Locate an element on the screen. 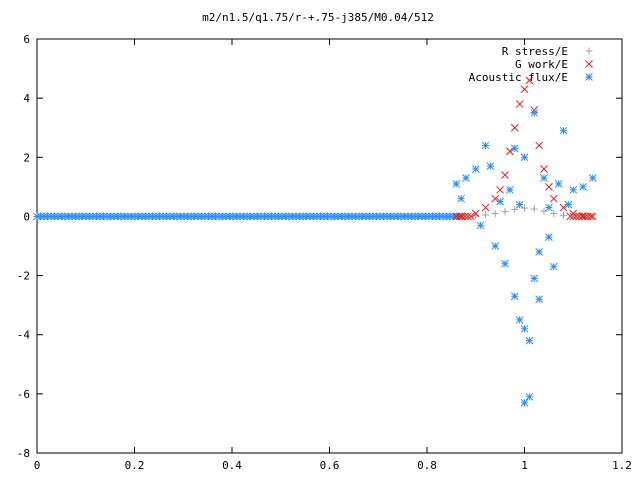 The width and height of the screenshot is (640, 480). x-tick-label: 1 is located at coordinates (524, 465).